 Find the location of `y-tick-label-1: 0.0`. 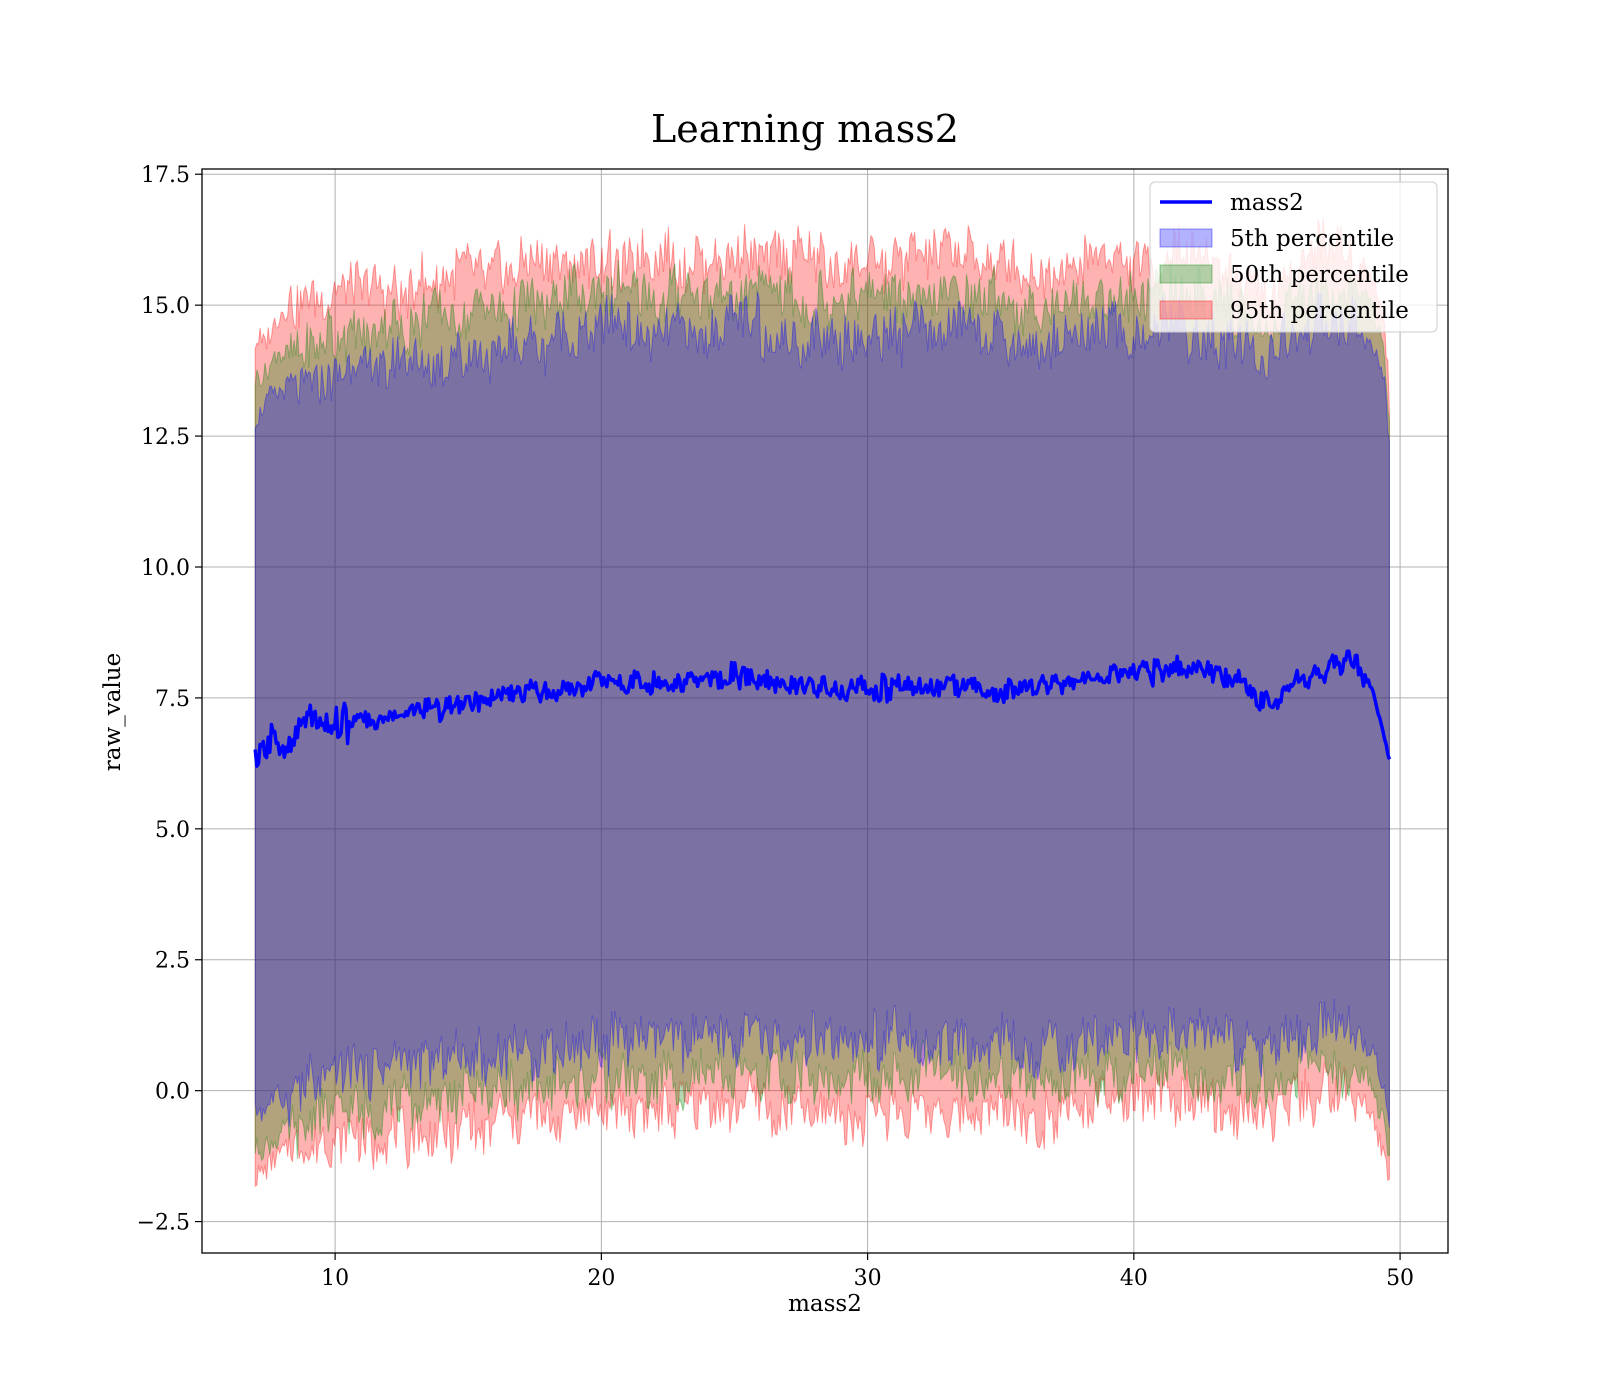

y-tick-label-1: 0.0 is located at coordinates (172, 1092).